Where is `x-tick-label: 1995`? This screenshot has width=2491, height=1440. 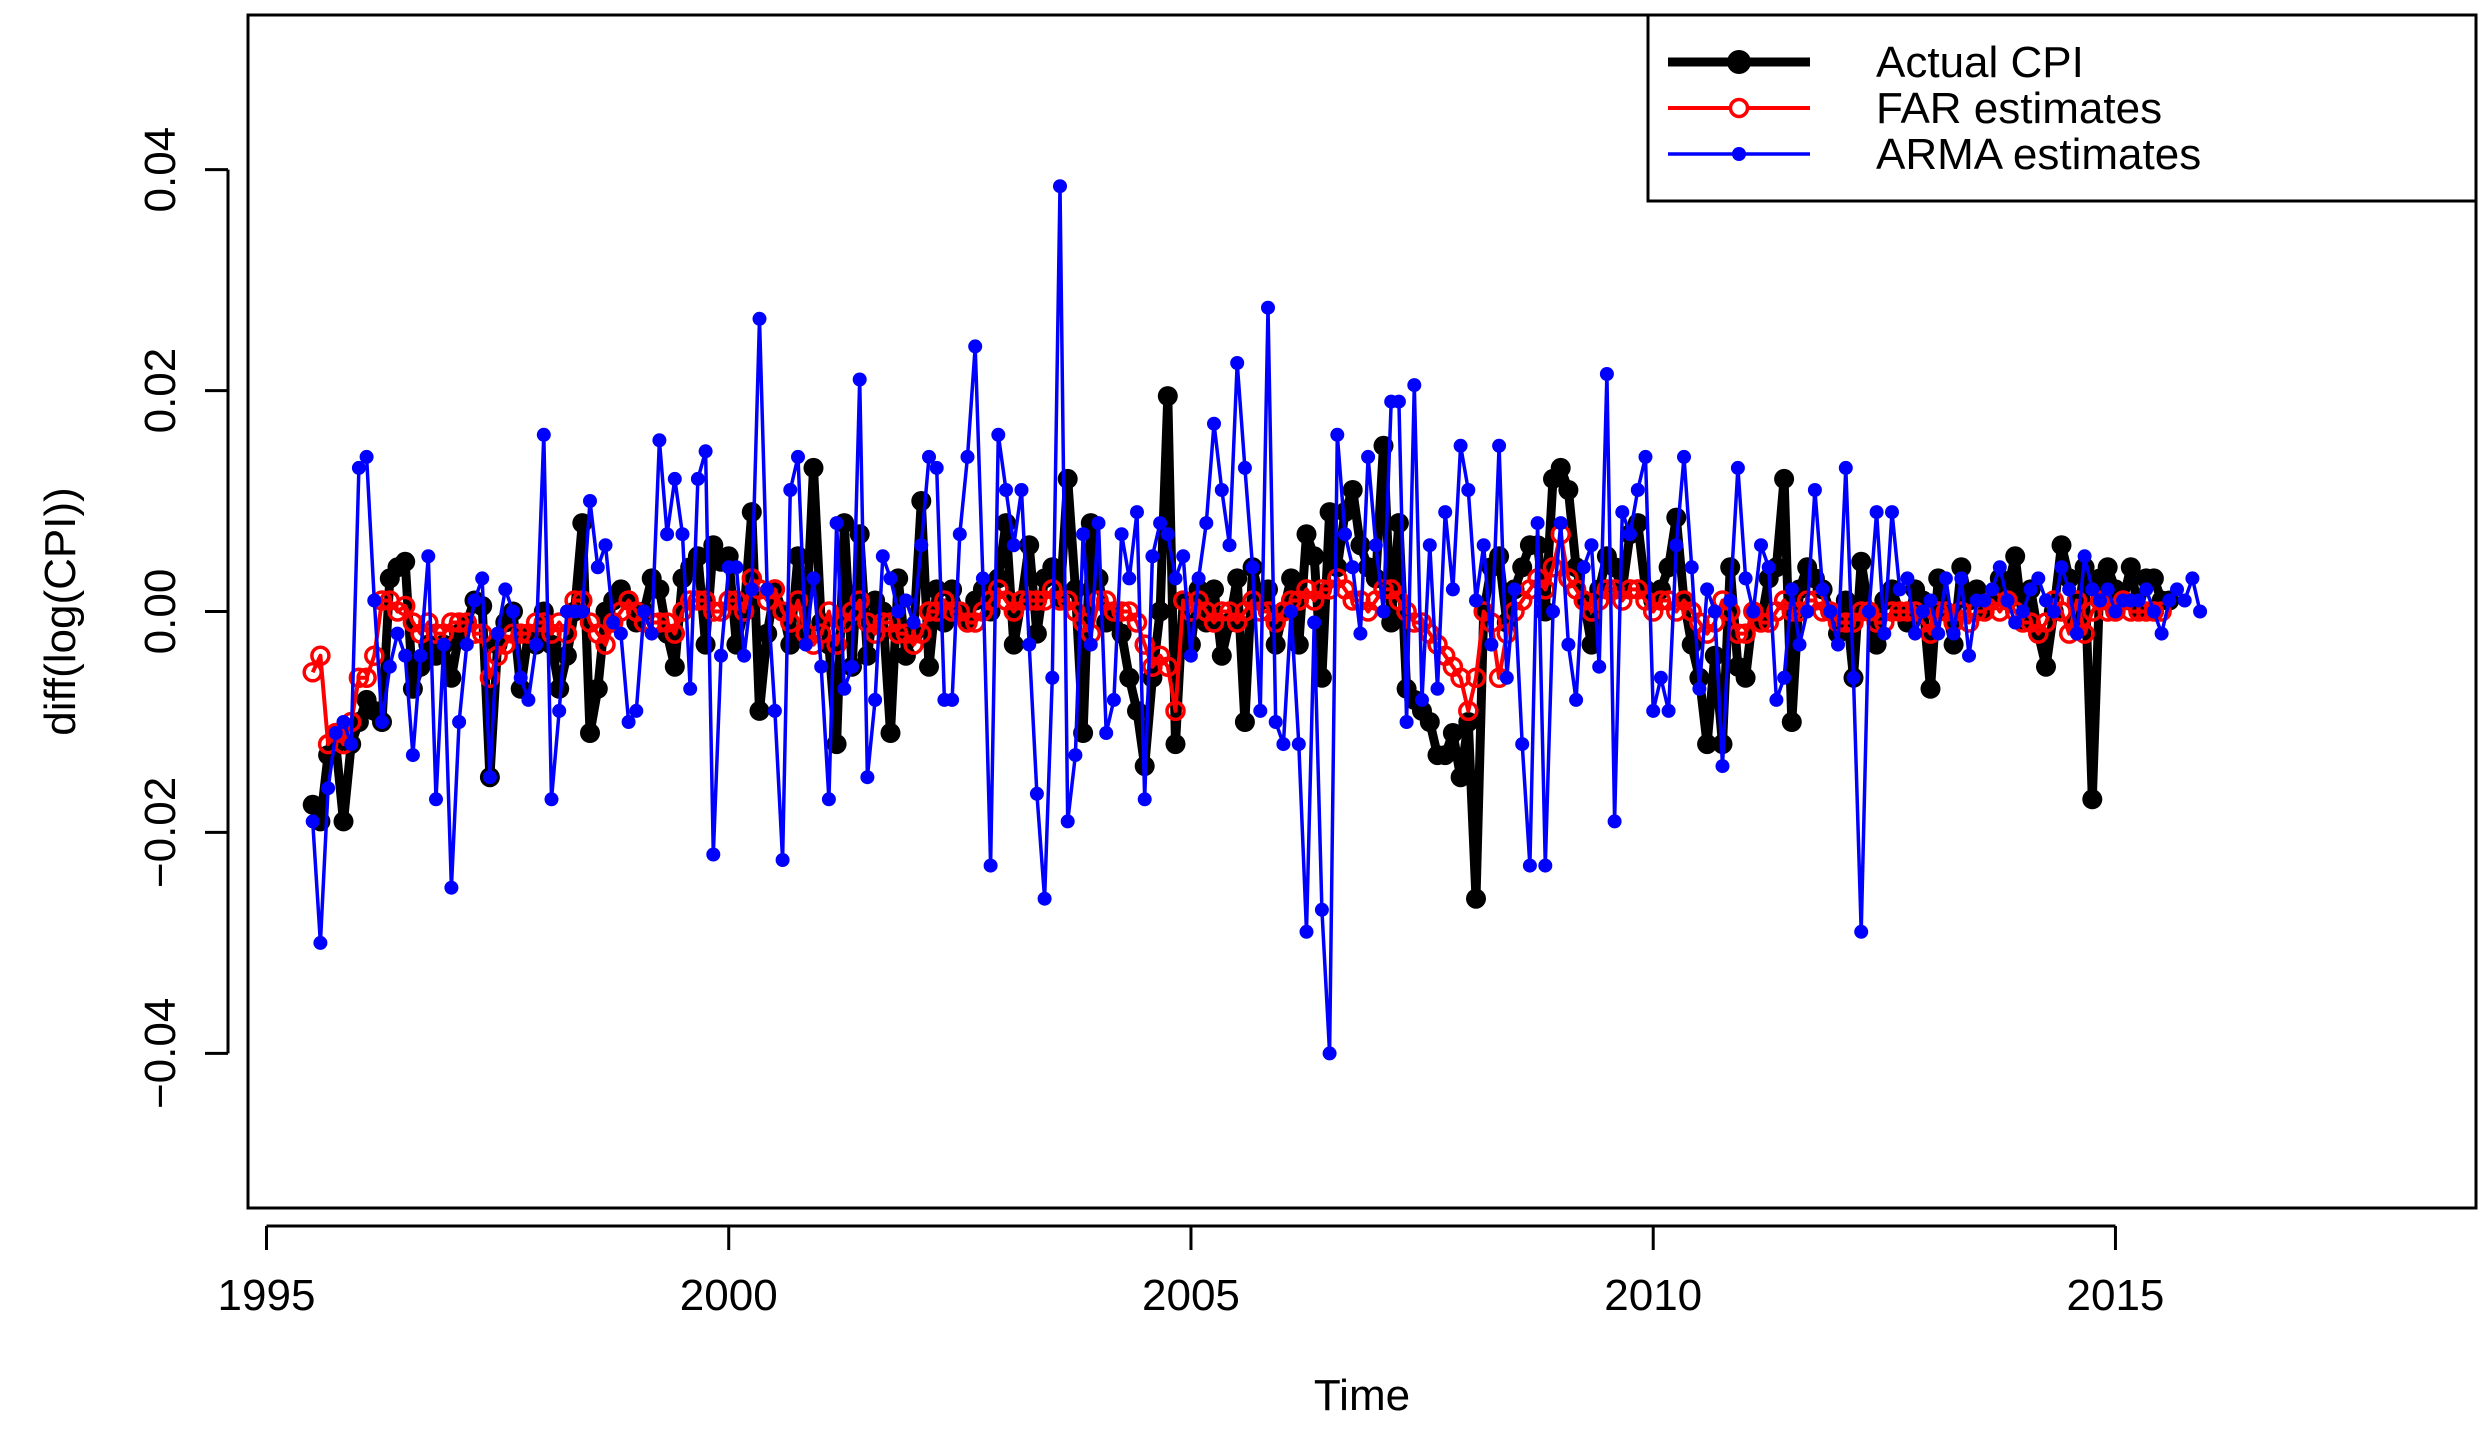
x-tick-label: 1995 is located at coordinates (267, 1295).